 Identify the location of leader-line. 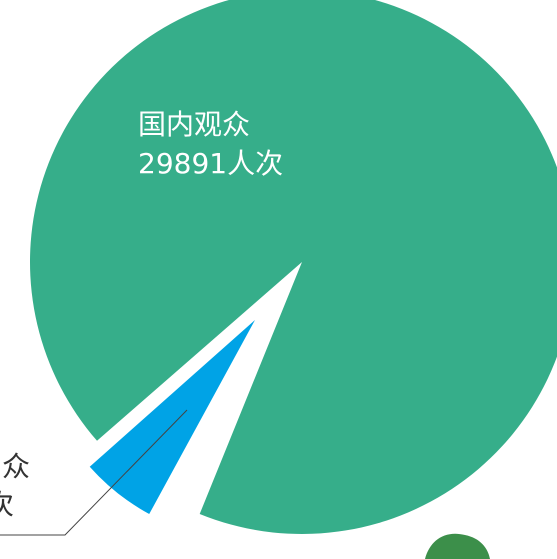
(94, 472).